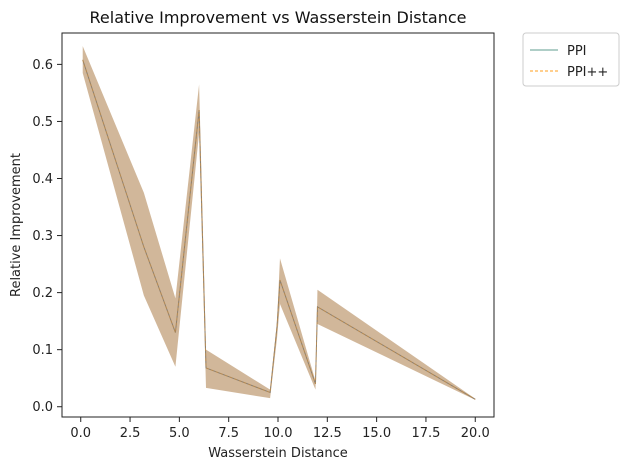 This screenshot has height=470, width=626. What do you see at coordinates (278, 433) in the screenshot?
I see `x-tick-label: 10.0` at bounding box center [278, 433].